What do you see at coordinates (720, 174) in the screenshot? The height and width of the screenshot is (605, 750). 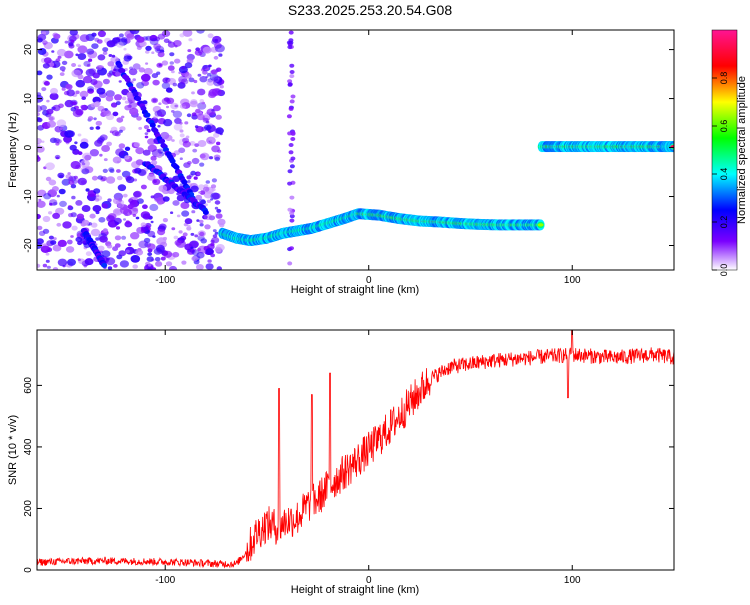 I see `colorbar-ticks: 0.0 0.2 0.4 0.6 0.8` at bounding box center [720, 174].